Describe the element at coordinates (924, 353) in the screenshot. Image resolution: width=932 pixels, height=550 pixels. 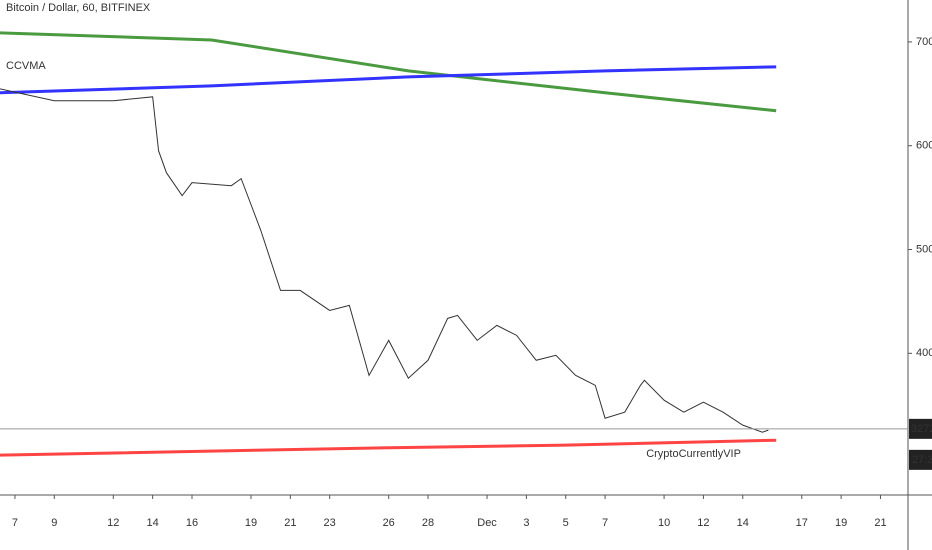
I see `y-tick-label: 4000.0` at that location.